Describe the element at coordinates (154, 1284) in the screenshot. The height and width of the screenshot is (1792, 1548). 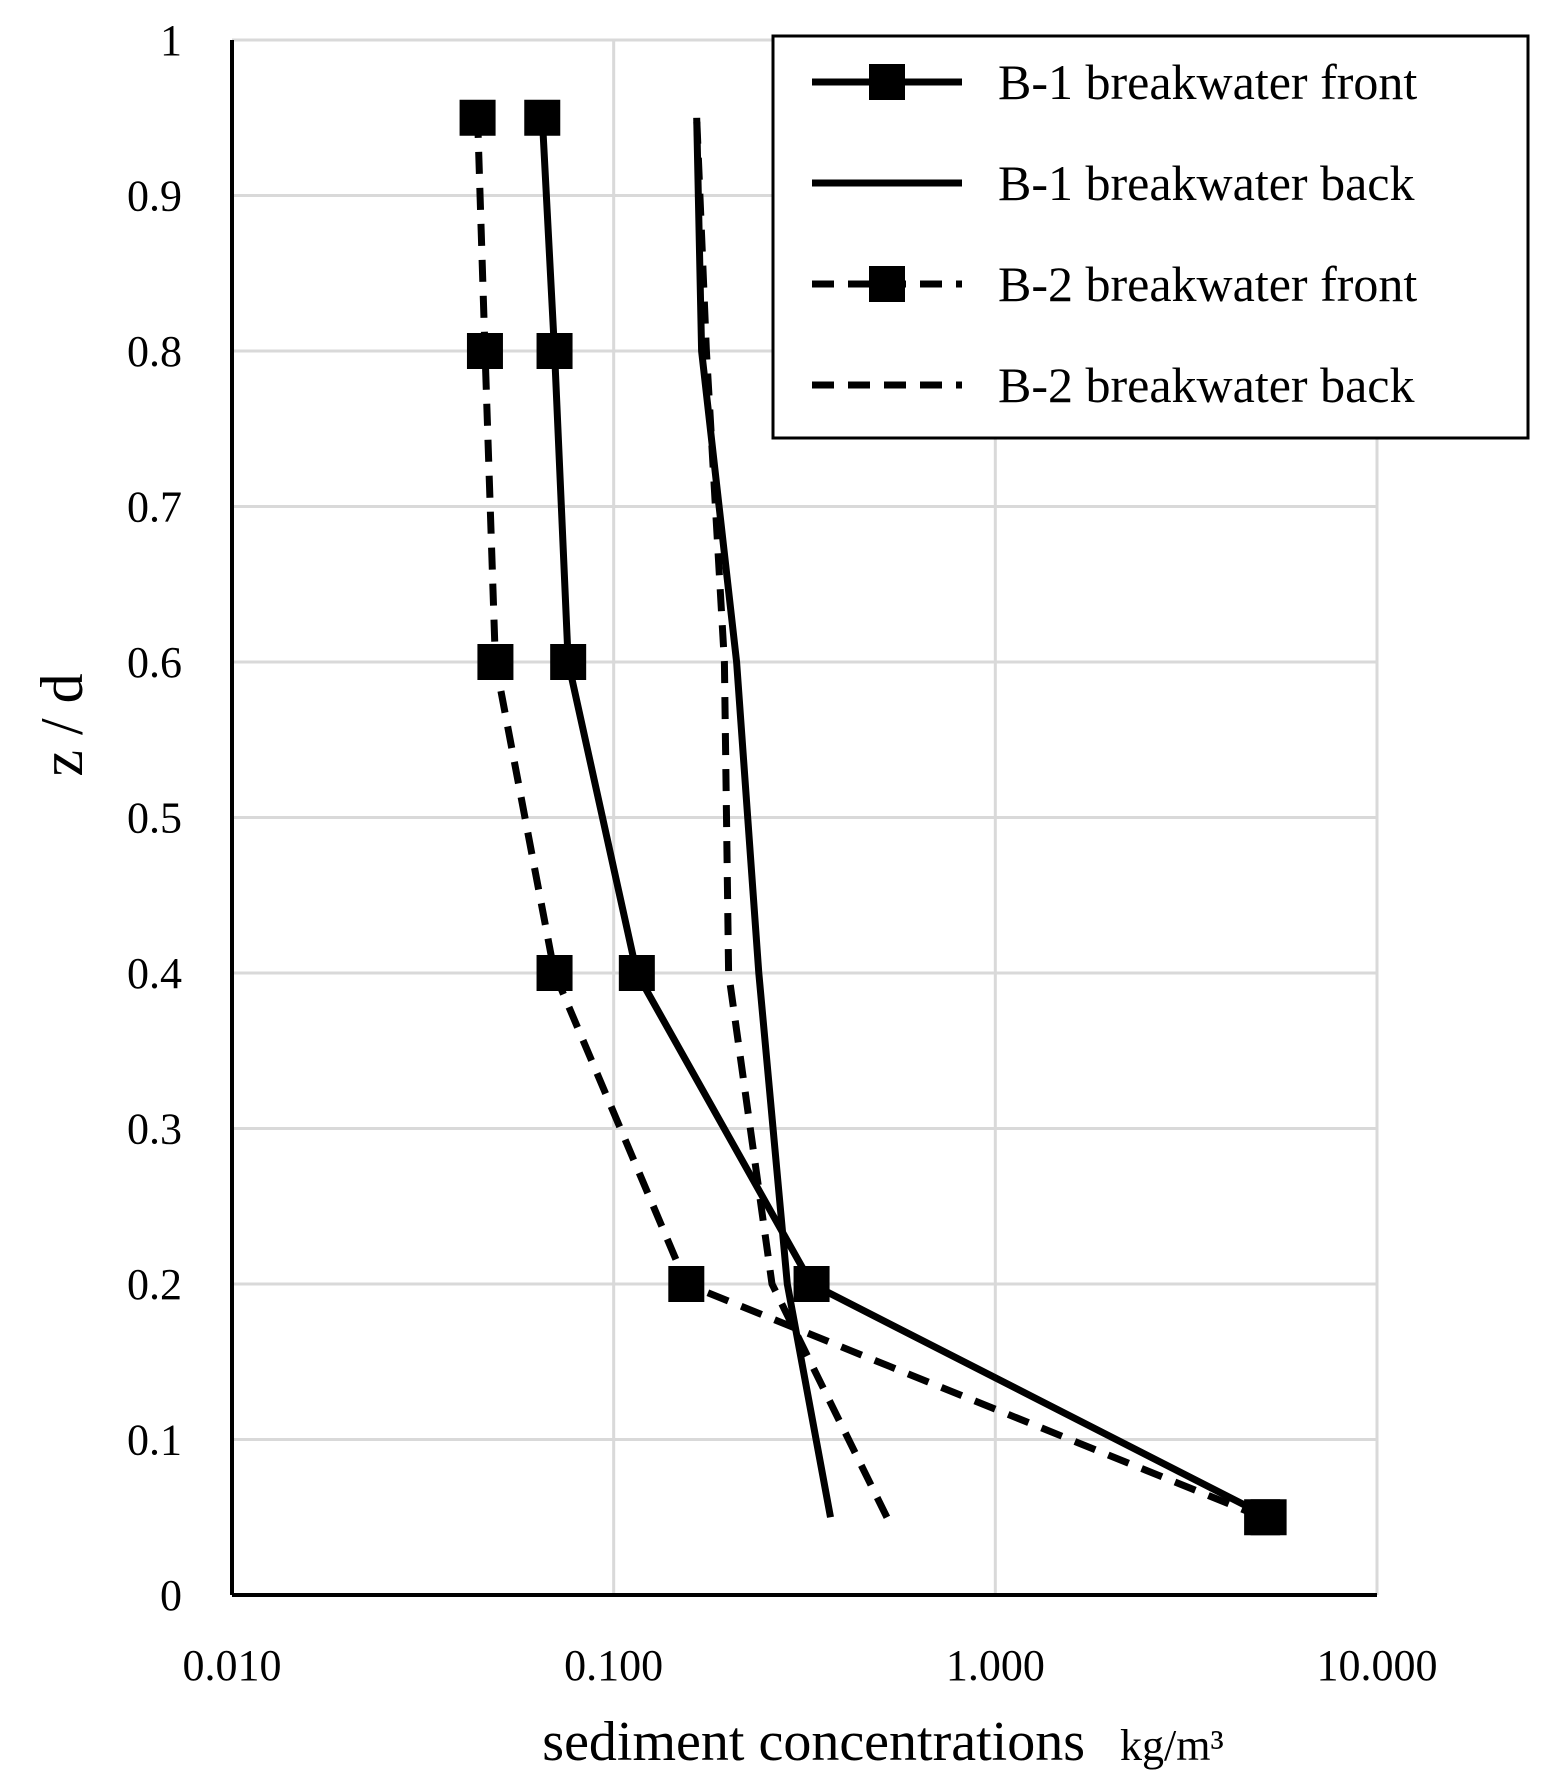
I see `y-tick-label: 0.2` at that location.